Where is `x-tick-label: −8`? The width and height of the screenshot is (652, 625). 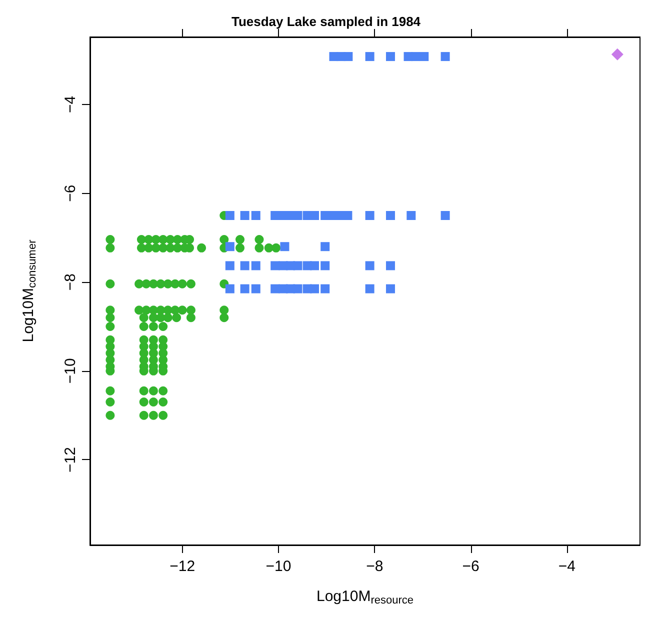 x-tick-label: −8 is located at coordinates (375, 566).